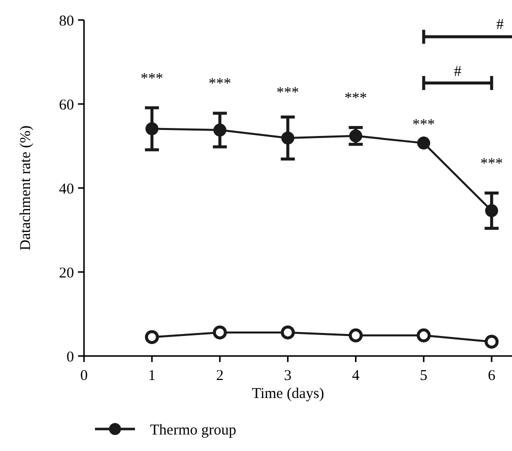  What do you see at coordinates (288, 376) in the screenshot?
I see `x-tick-label: 3` at bounding box center [288, 376].